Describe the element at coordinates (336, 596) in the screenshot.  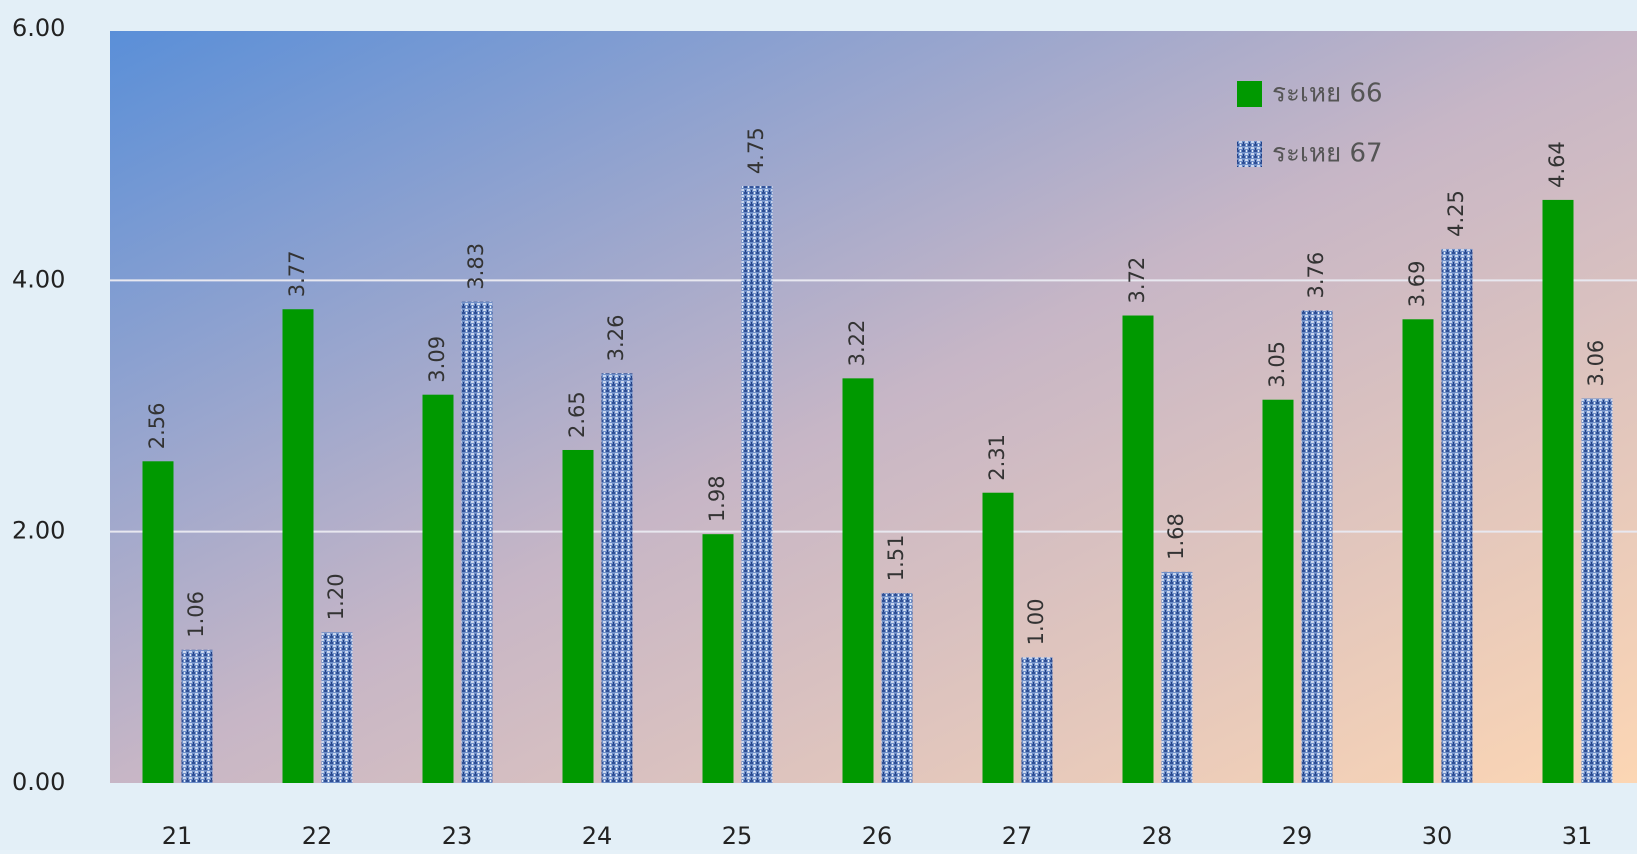
I see `data-label: 1.20` at that location.